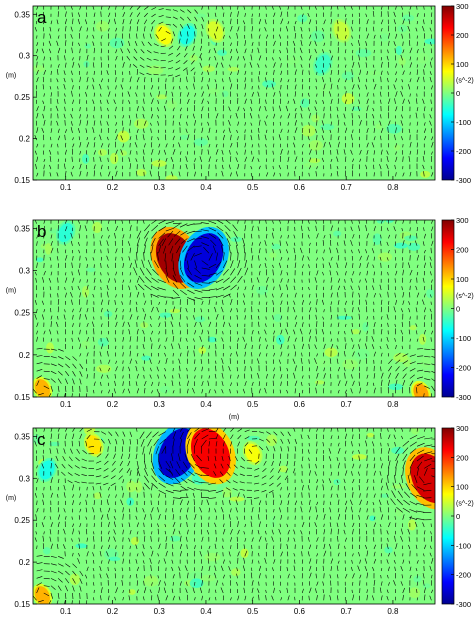  I want to click on y-axis-label: (m), so click(11, 75).